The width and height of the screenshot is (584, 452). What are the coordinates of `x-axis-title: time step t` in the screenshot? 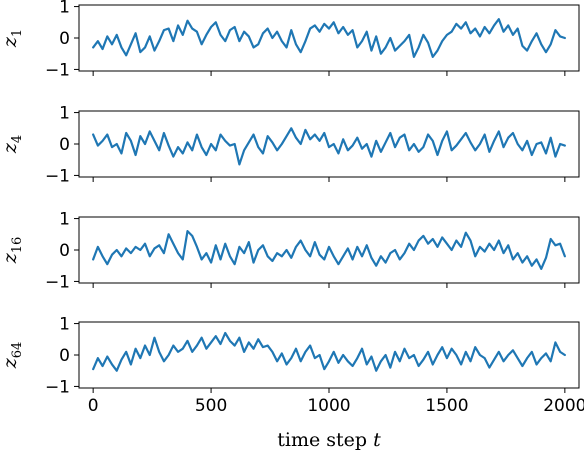 It's located at (329, 440).